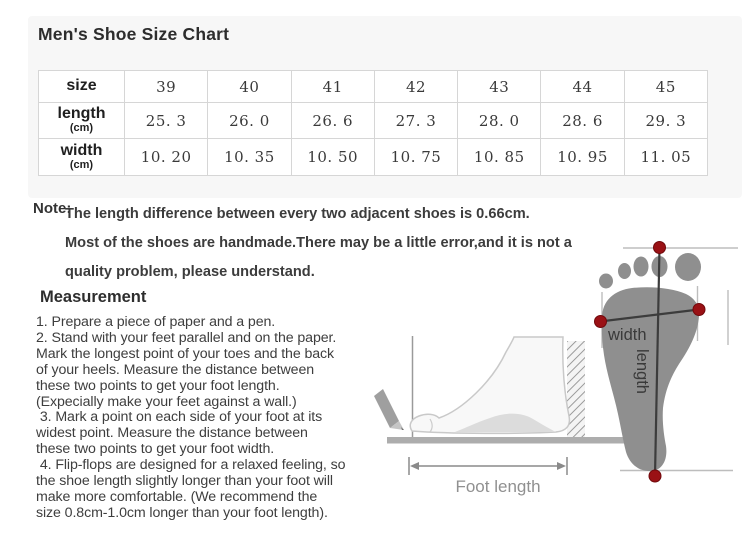 This screenshot has height=535, width=750. Describe the element at coordinates (416, 157) in the screenshot. I see `width-value: 10. 75` at that location.